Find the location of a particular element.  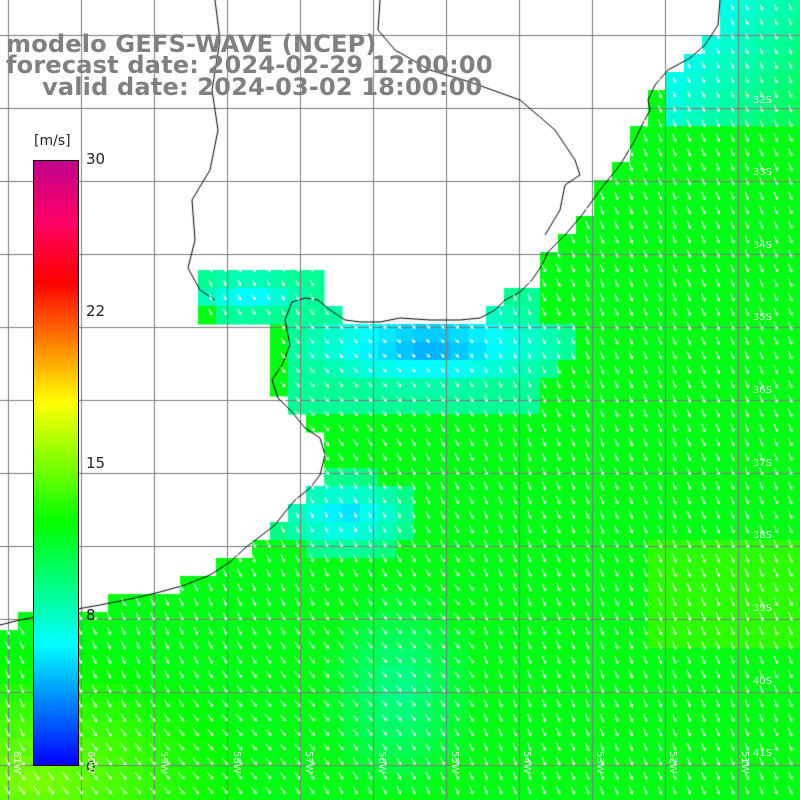

lon-label: 54W is located at coordinates (526, 762).